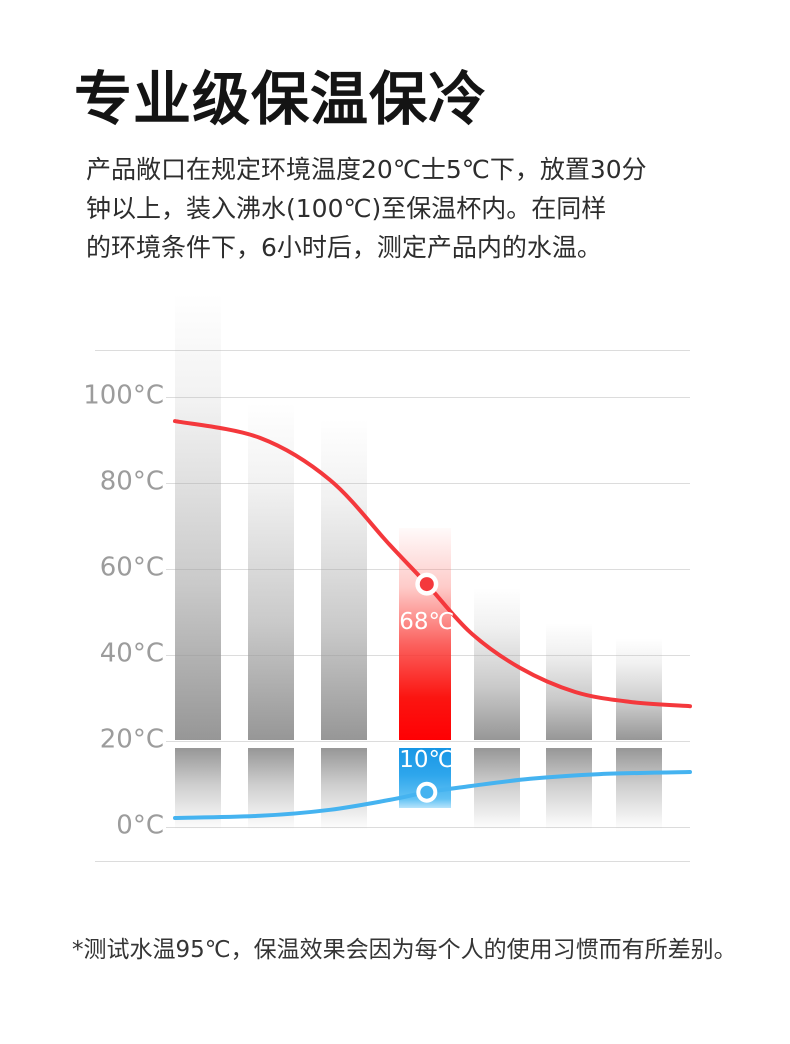 The image size is (790, 1044). Describe the element at coordinates (427, 621) in the screenshot. I see `hot-temp-annotation: 68℃` at that location.